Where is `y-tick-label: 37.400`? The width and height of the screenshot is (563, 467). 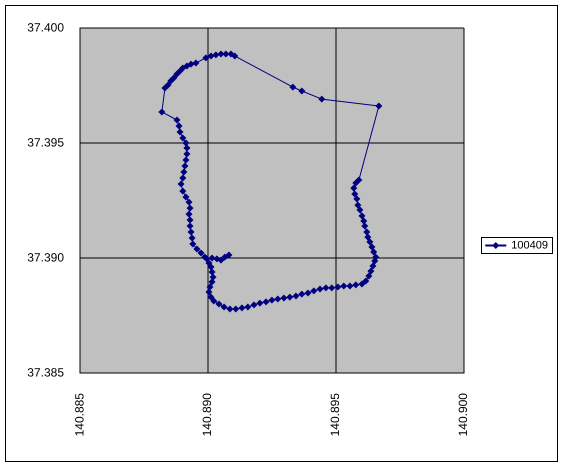 y-tick-label: 37.400 is located at coordinates (45, 27).